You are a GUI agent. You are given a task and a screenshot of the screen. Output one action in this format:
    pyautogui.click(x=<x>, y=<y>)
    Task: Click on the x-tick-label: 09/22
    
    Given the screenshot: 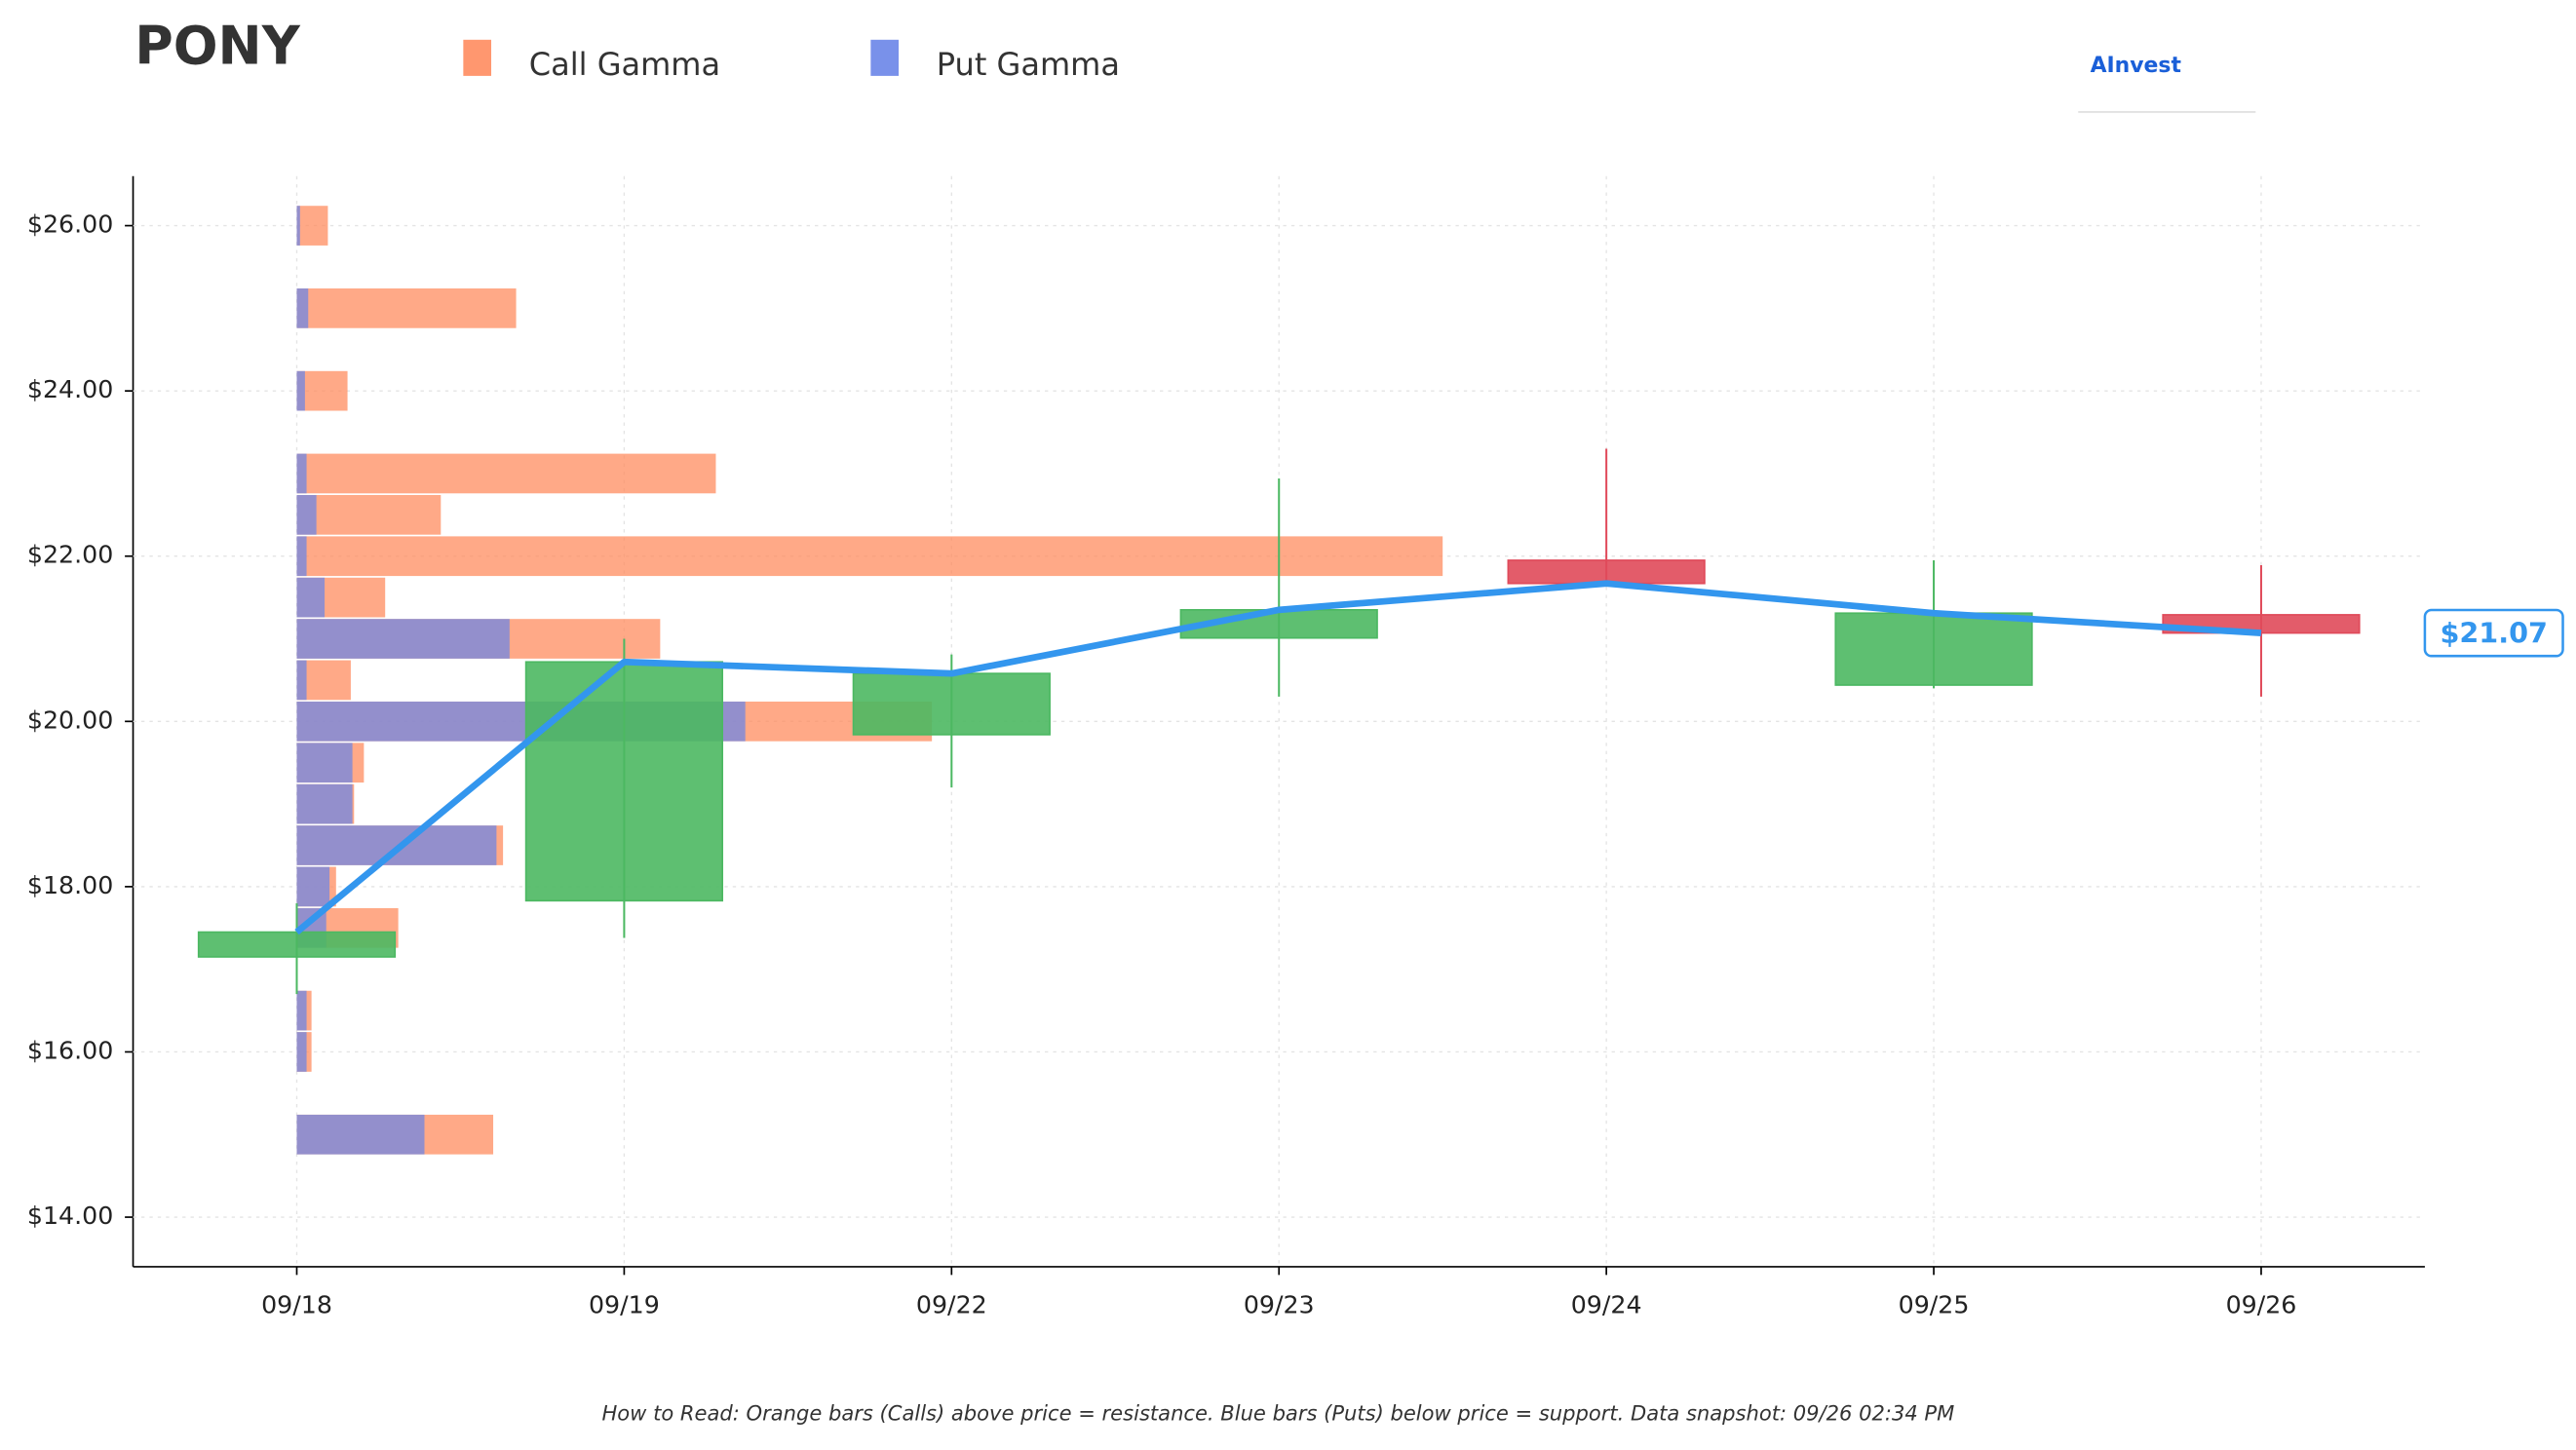 What is the action you would take?
    pyautogui.click(x=951, y=1304)
    